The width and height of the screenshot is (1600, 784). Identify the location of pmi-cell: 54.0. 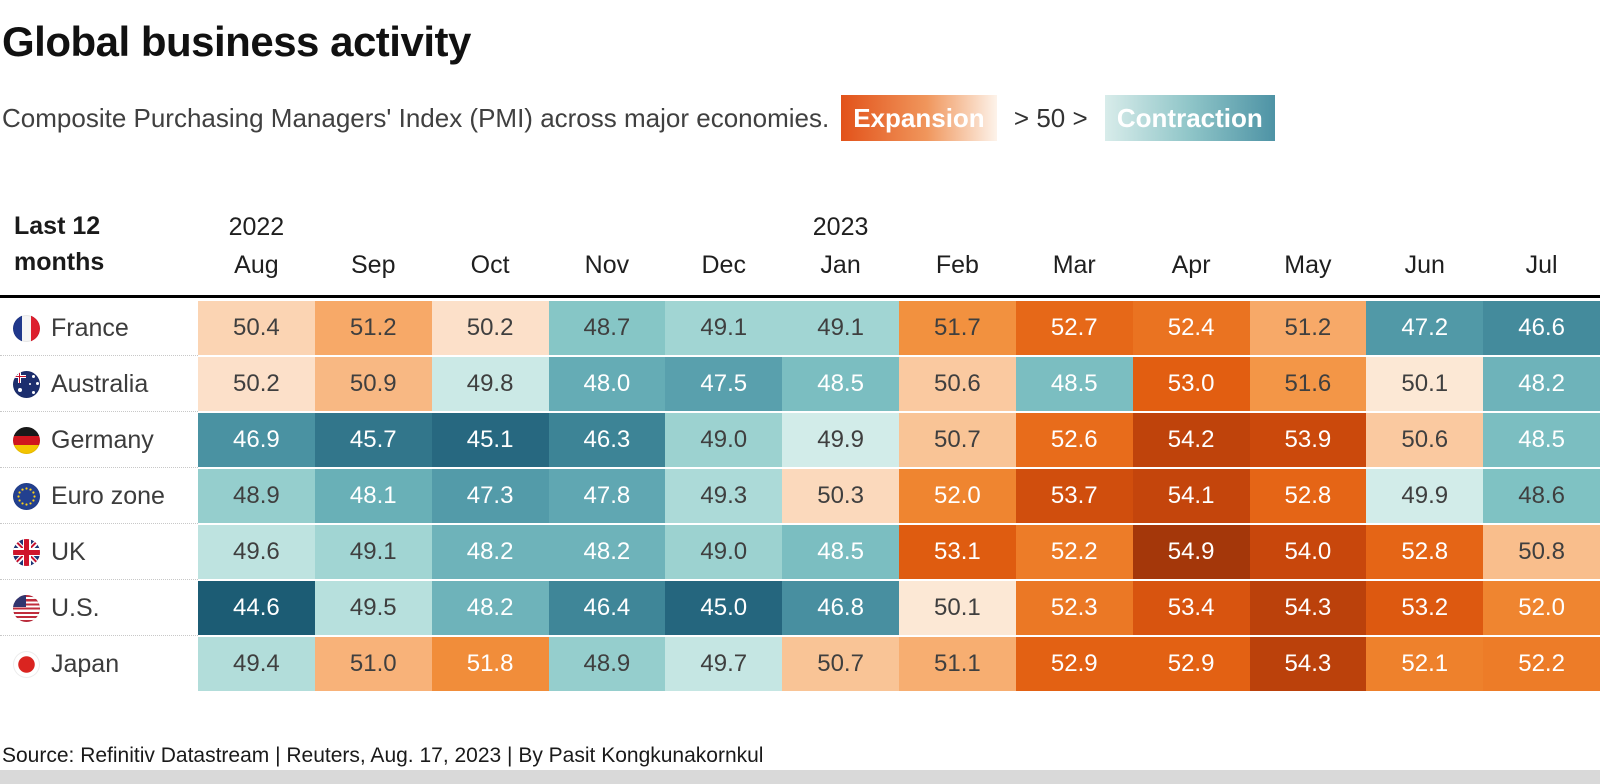
(1308, 552).